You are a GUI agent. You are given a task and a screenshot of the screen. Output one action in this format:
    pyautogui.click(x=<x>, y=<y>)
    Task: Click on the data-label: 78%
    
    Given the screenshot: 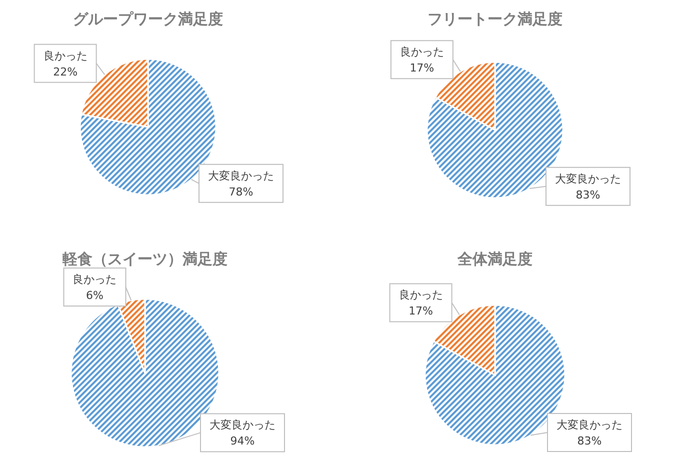 What is the action you would take?
    pyautogui.click(x=241, y=191)
    